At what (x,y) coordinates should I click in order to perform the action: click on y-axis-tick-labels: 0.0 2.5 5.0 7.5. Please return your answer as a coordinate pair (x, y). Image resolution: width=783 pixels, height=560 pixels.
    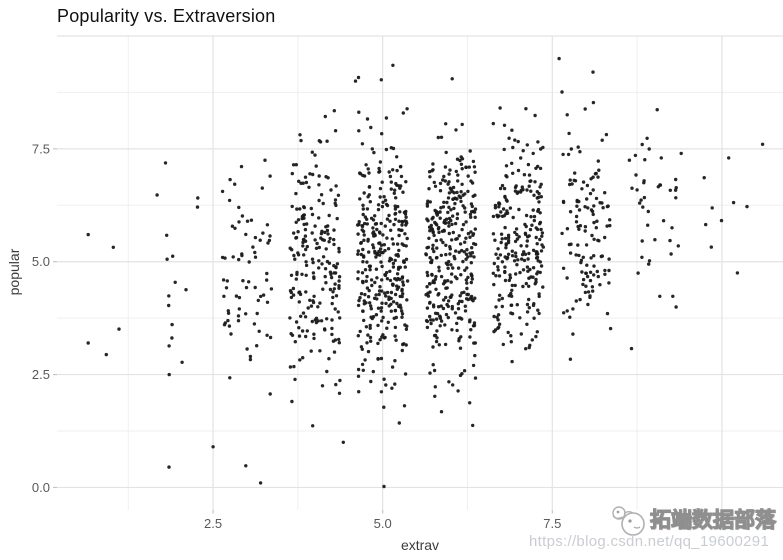
    Looking at the image, I should click on (41, 318).